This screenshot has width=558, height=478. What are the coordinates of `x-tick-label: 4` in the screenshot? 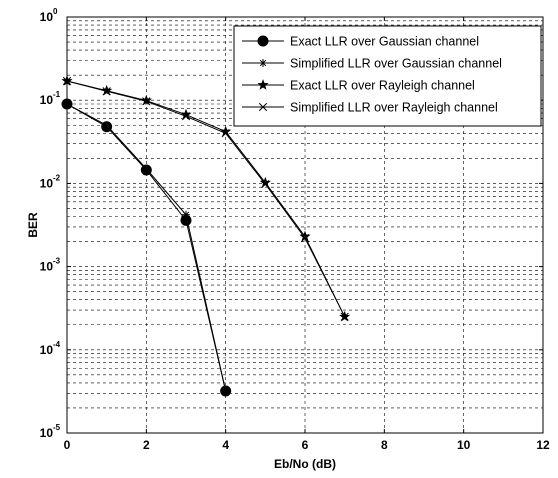 It's located at (225, 445).